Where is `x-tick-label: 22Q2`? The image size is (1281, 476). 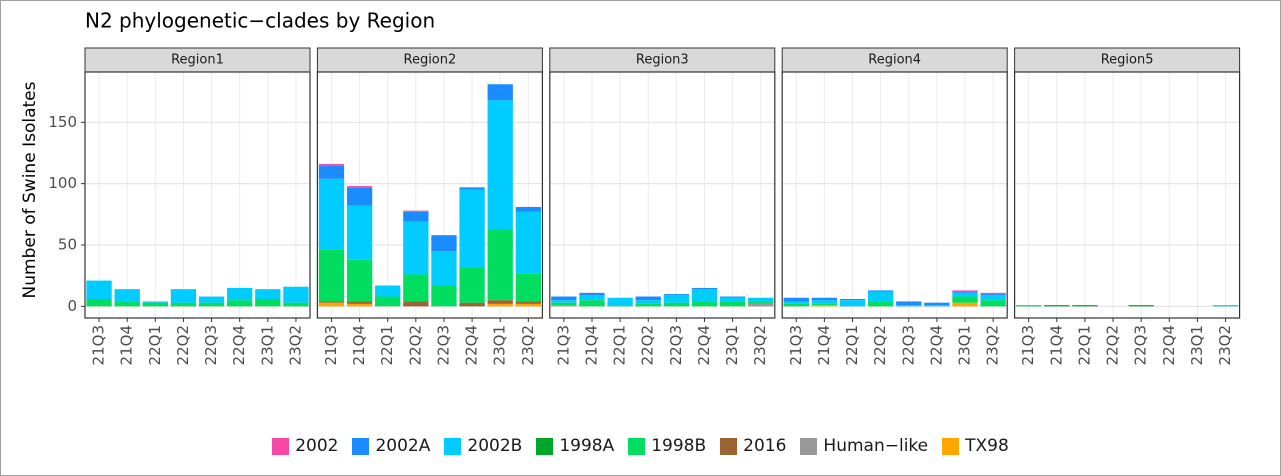
x-tick-label: 22Q2 is located at coordinates (183, 345).